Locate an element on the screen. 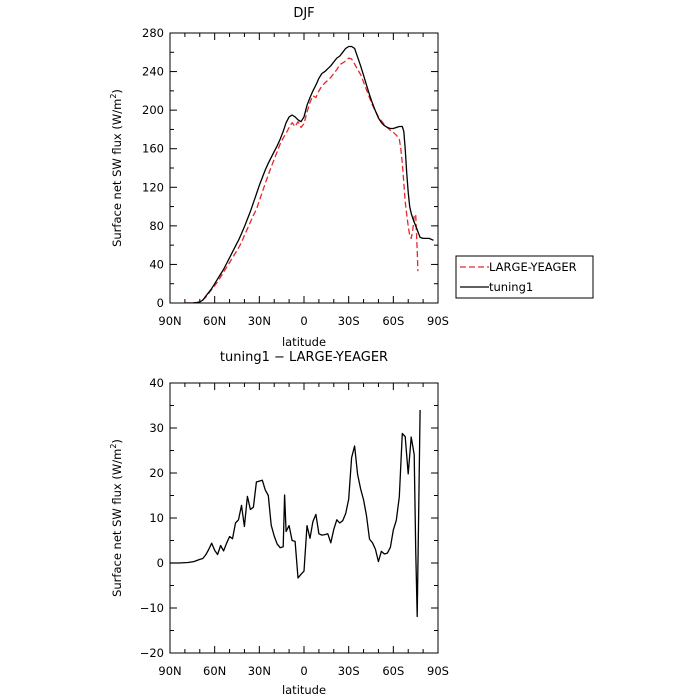 This screenshot has width=700, height=700. y-tick-label: 120 is located at coordinates (153, 187).